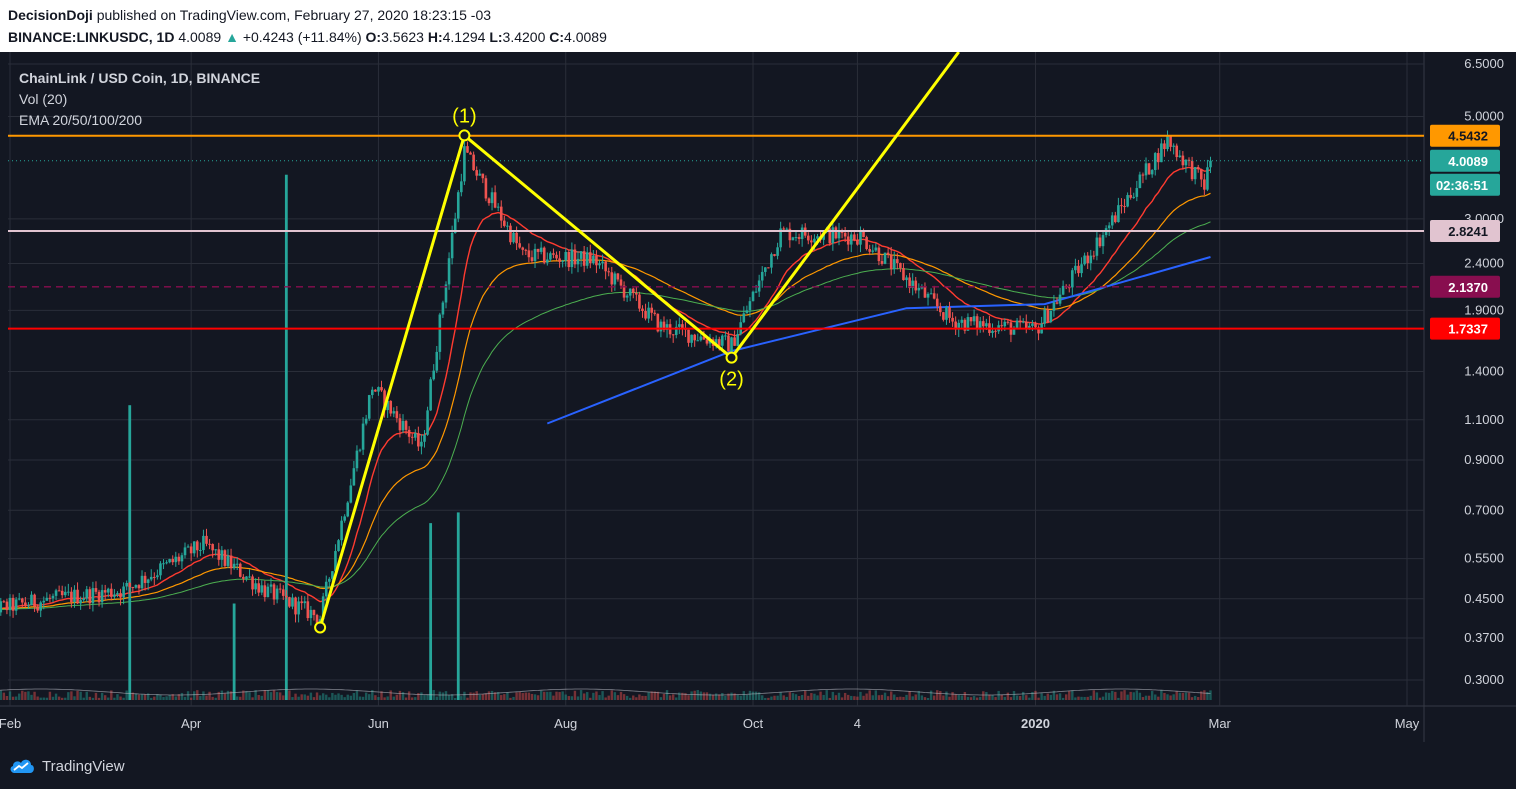  What do you see at coordinates (80, 120) in the screenshot?
I see `legend-ema: EMA 20/50/100/200` at bounding box center [80, 120].